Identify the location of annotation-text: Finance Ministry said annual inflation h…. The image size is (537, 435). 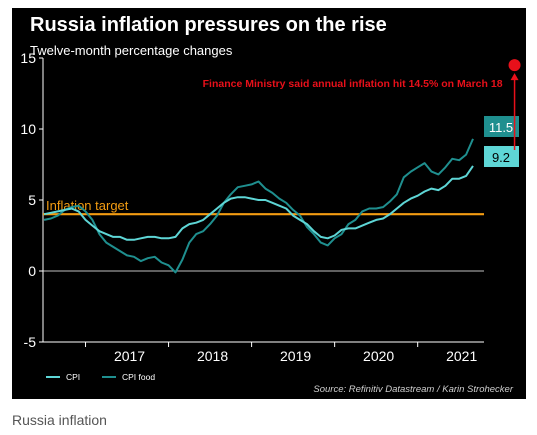
(353, 84).